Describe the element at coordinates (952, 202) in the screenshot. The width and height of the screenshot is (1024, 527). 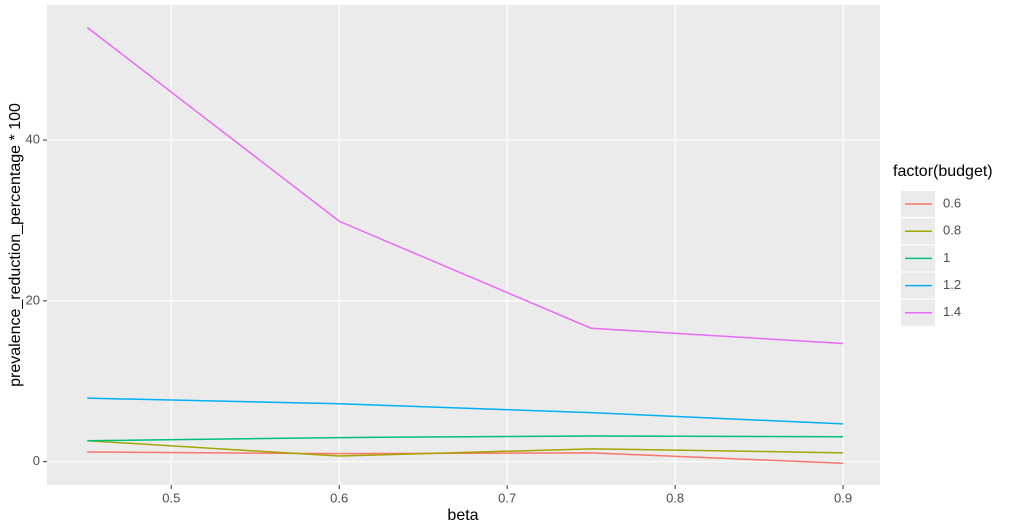
I see `legend-label: 0.6` at that location.